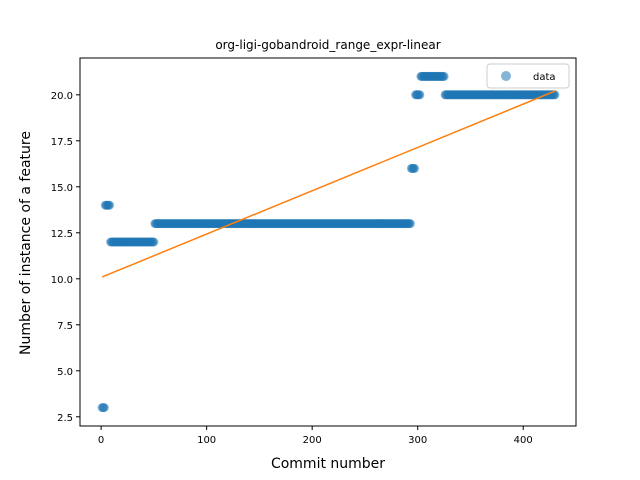  I want to click on y-tick-label: 15.0, so click(62, 188).